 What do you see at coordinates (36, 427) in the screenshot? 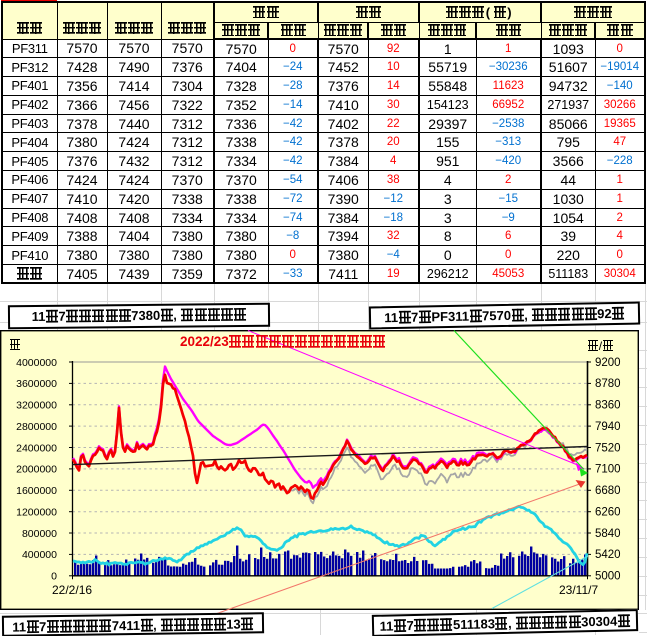
I see `svg-text: 2800000` at bounding box center [36, 427].